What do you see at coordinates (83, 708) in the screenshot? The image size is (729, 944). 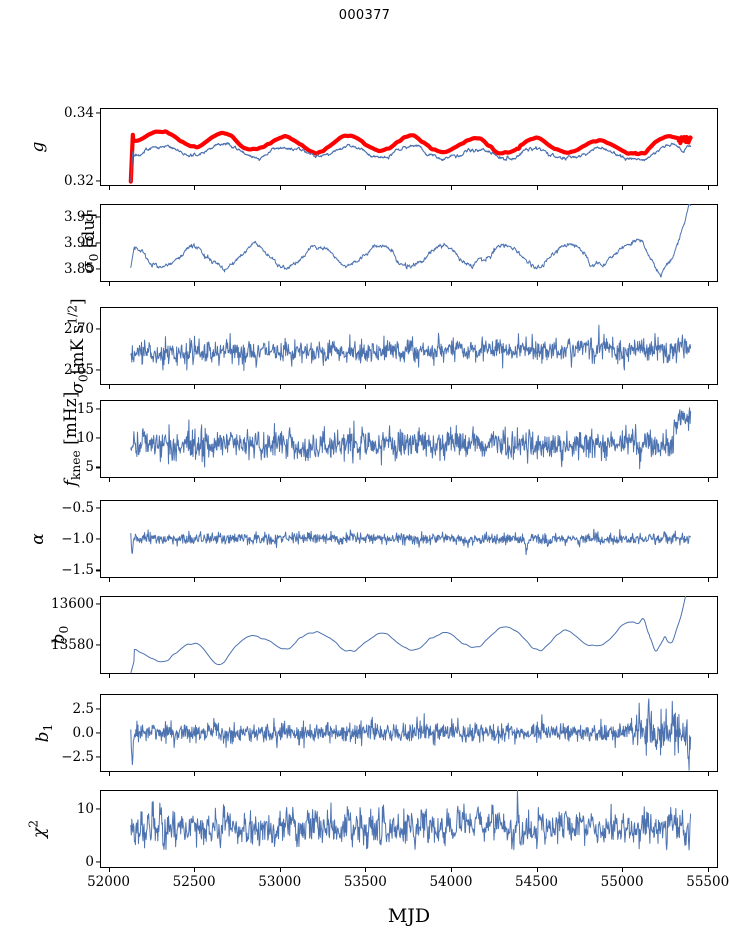 I see `y-tick-label-b1-2: 2.5` at bounding box center [83, 708].